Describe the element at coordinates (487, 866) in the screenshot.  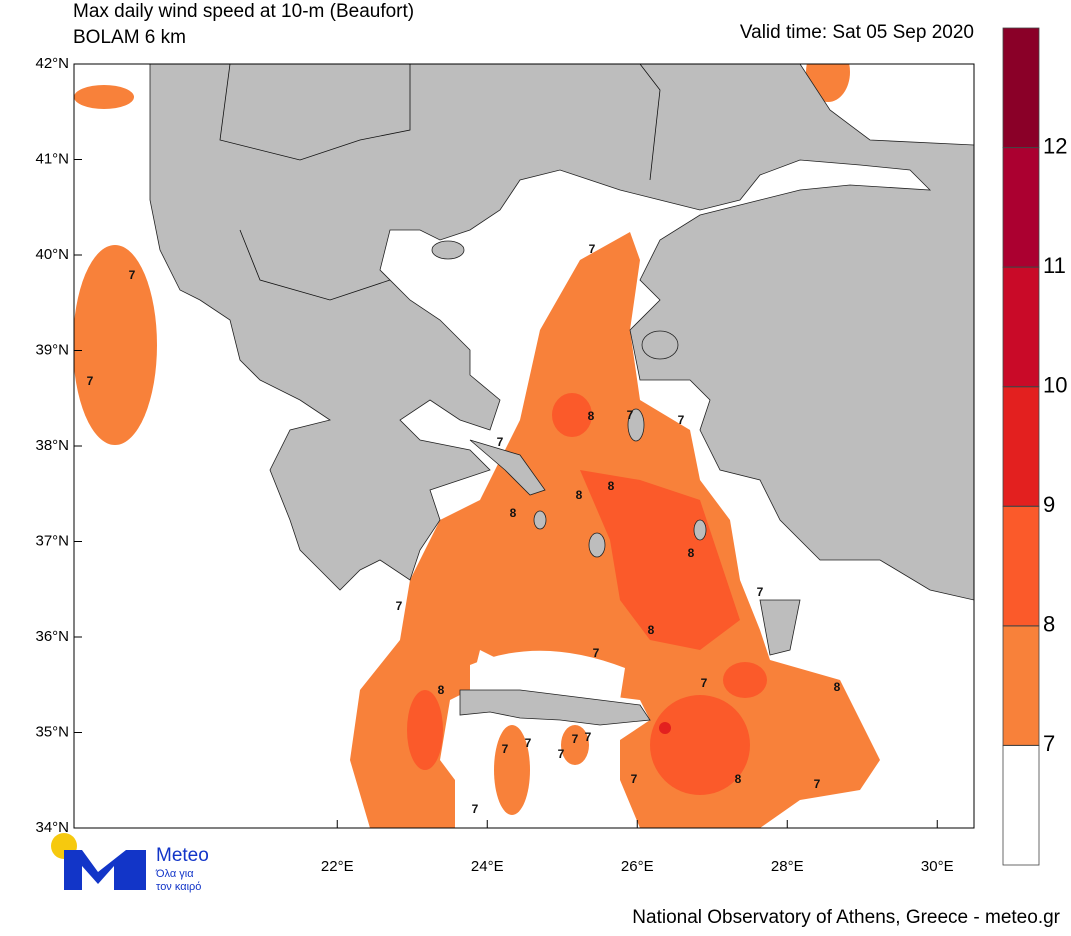
I see `lon-tick-label: 24°E` at that location.